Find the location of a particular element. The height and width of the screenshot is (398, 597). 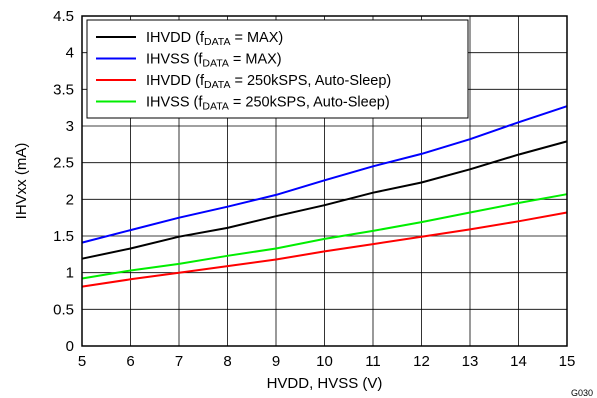

x-tick-labels: 5 6 7 8 9 10 11 12 13 14 15 is located at coordinates (327, 361).